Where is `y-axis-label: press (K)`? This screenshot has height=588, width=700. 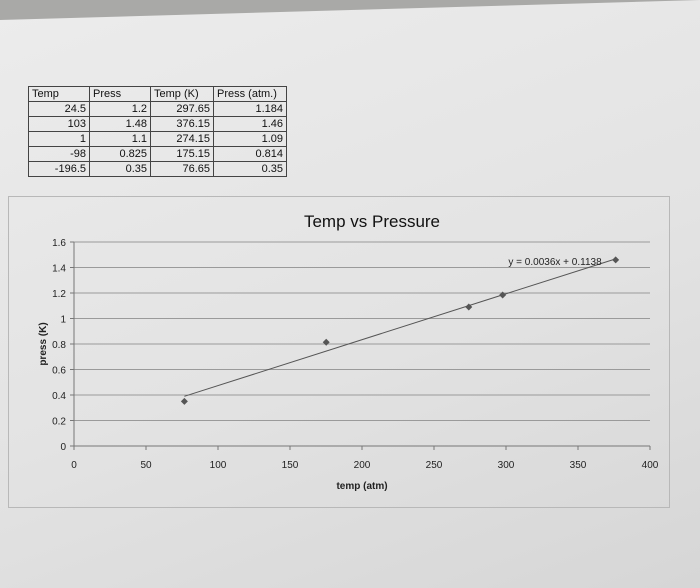 y-axis-label: press (K) is located at coordinates (43, 343).